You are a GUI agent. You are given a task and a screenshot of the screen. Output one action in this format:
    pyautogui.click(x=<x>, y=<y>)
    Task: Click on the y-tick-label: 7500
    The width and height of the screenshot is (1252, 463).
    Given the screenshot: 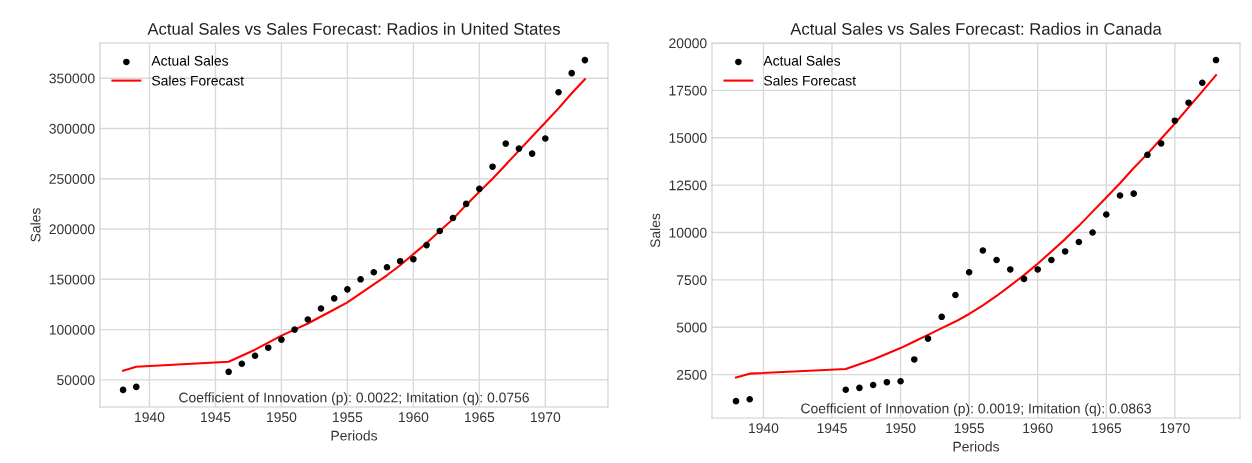 What is the action you would take?
    pyautogui.click(x=691, y=280)
    